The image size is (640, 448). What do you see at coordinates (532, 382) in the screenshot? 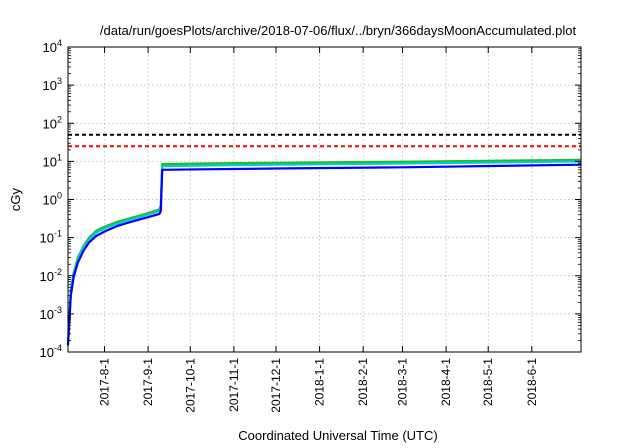
I see `x-tick-label: 2018-6-1` at bounding box center [532, 382].